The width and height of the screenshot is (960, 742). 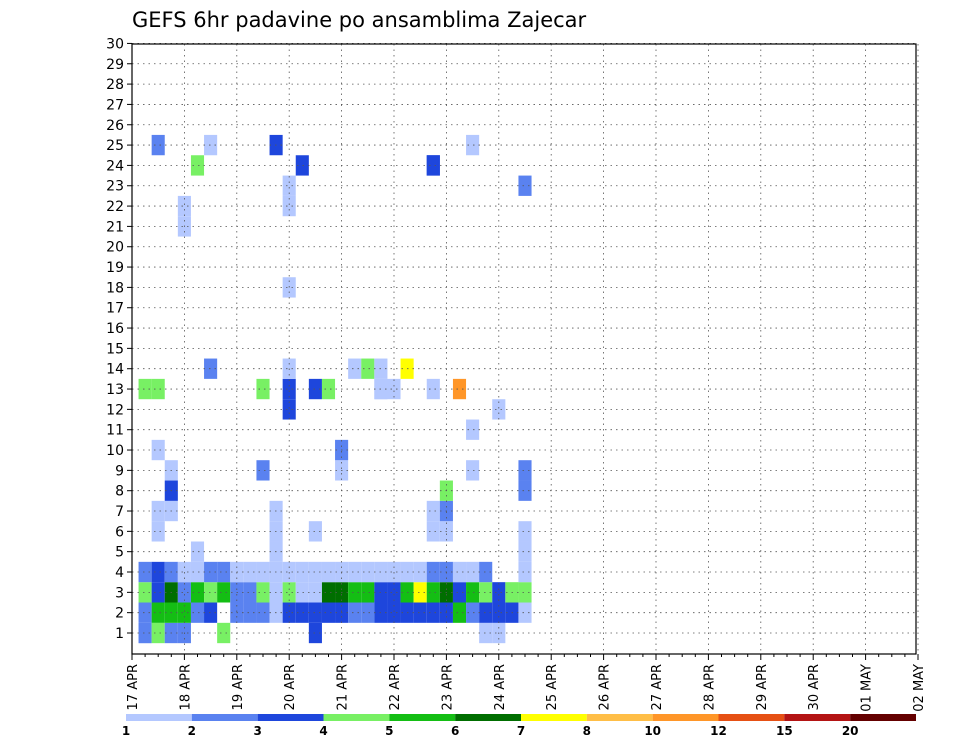 I want to click on y-tick-label: 10, so click(x=115, y=451).